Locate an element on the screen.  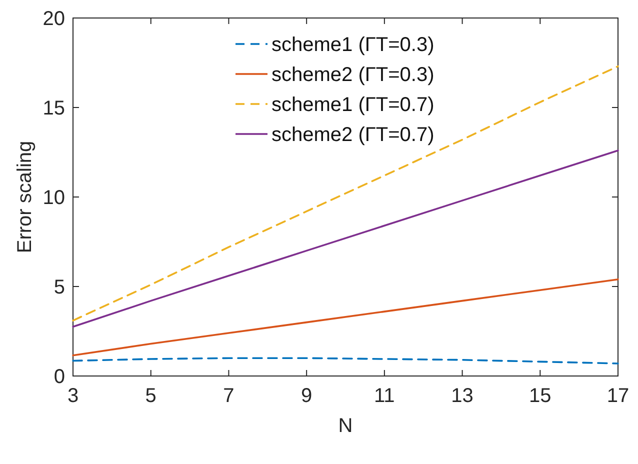
x-tick-label: 17 is located at coordinates (618, 396).